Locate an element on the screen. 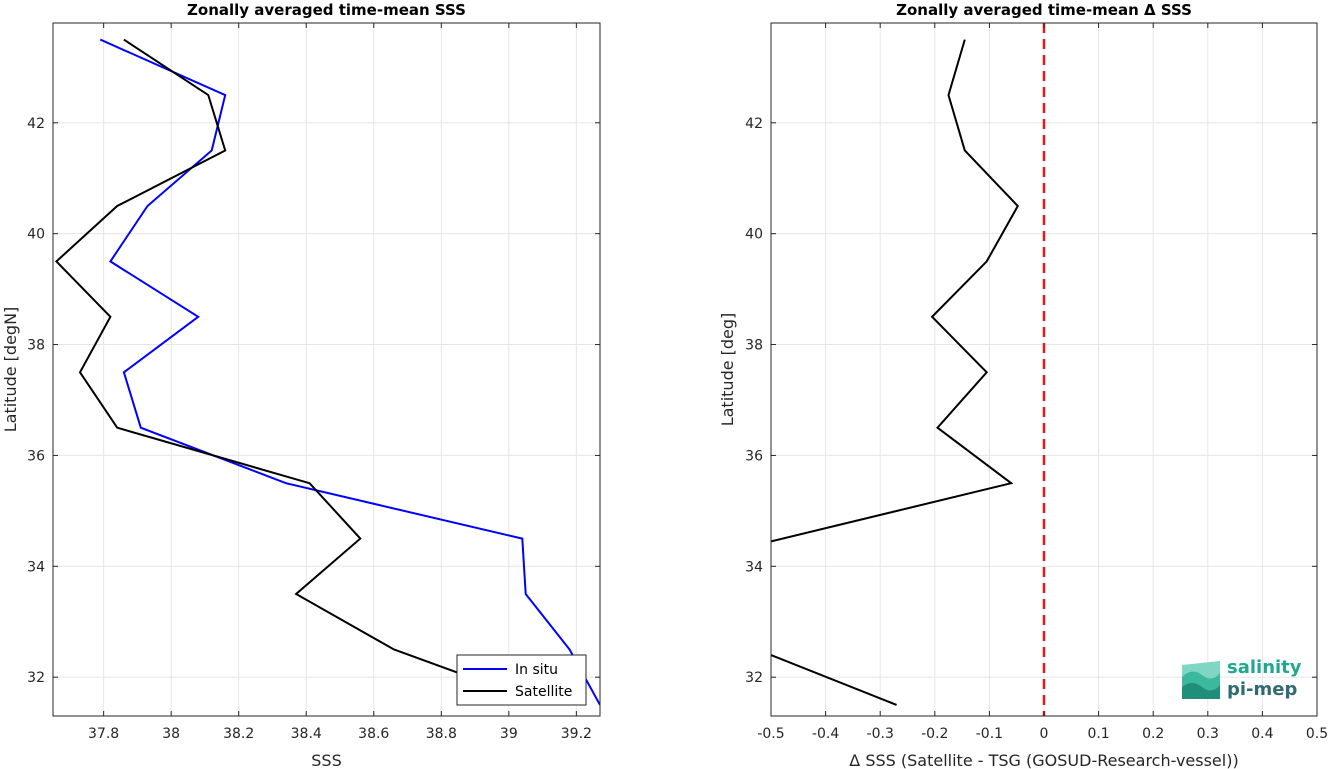 The width and height of the screenshot is (1330, 769). chart-title: Zonally averaged time-mean SSS is located at coordinates (326, 10).